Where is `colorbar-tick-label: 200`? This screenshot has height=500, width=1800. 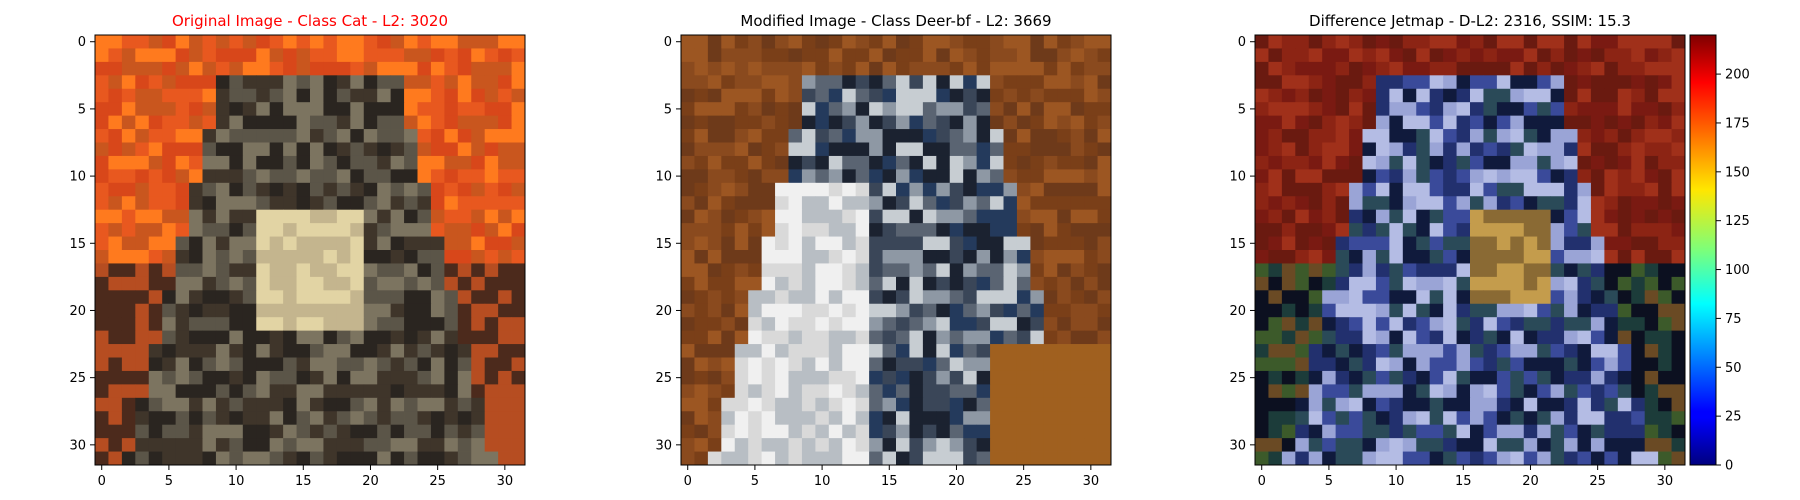 colorbar-tick-label: 200 is located at coordinates (1737, 75).